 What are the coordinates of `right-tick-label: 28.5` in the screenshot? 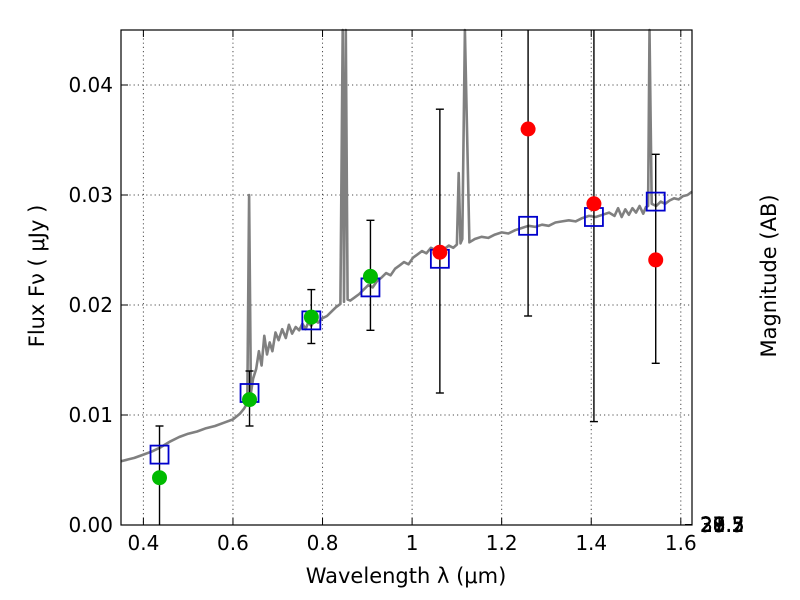 It's located at (722, 525).